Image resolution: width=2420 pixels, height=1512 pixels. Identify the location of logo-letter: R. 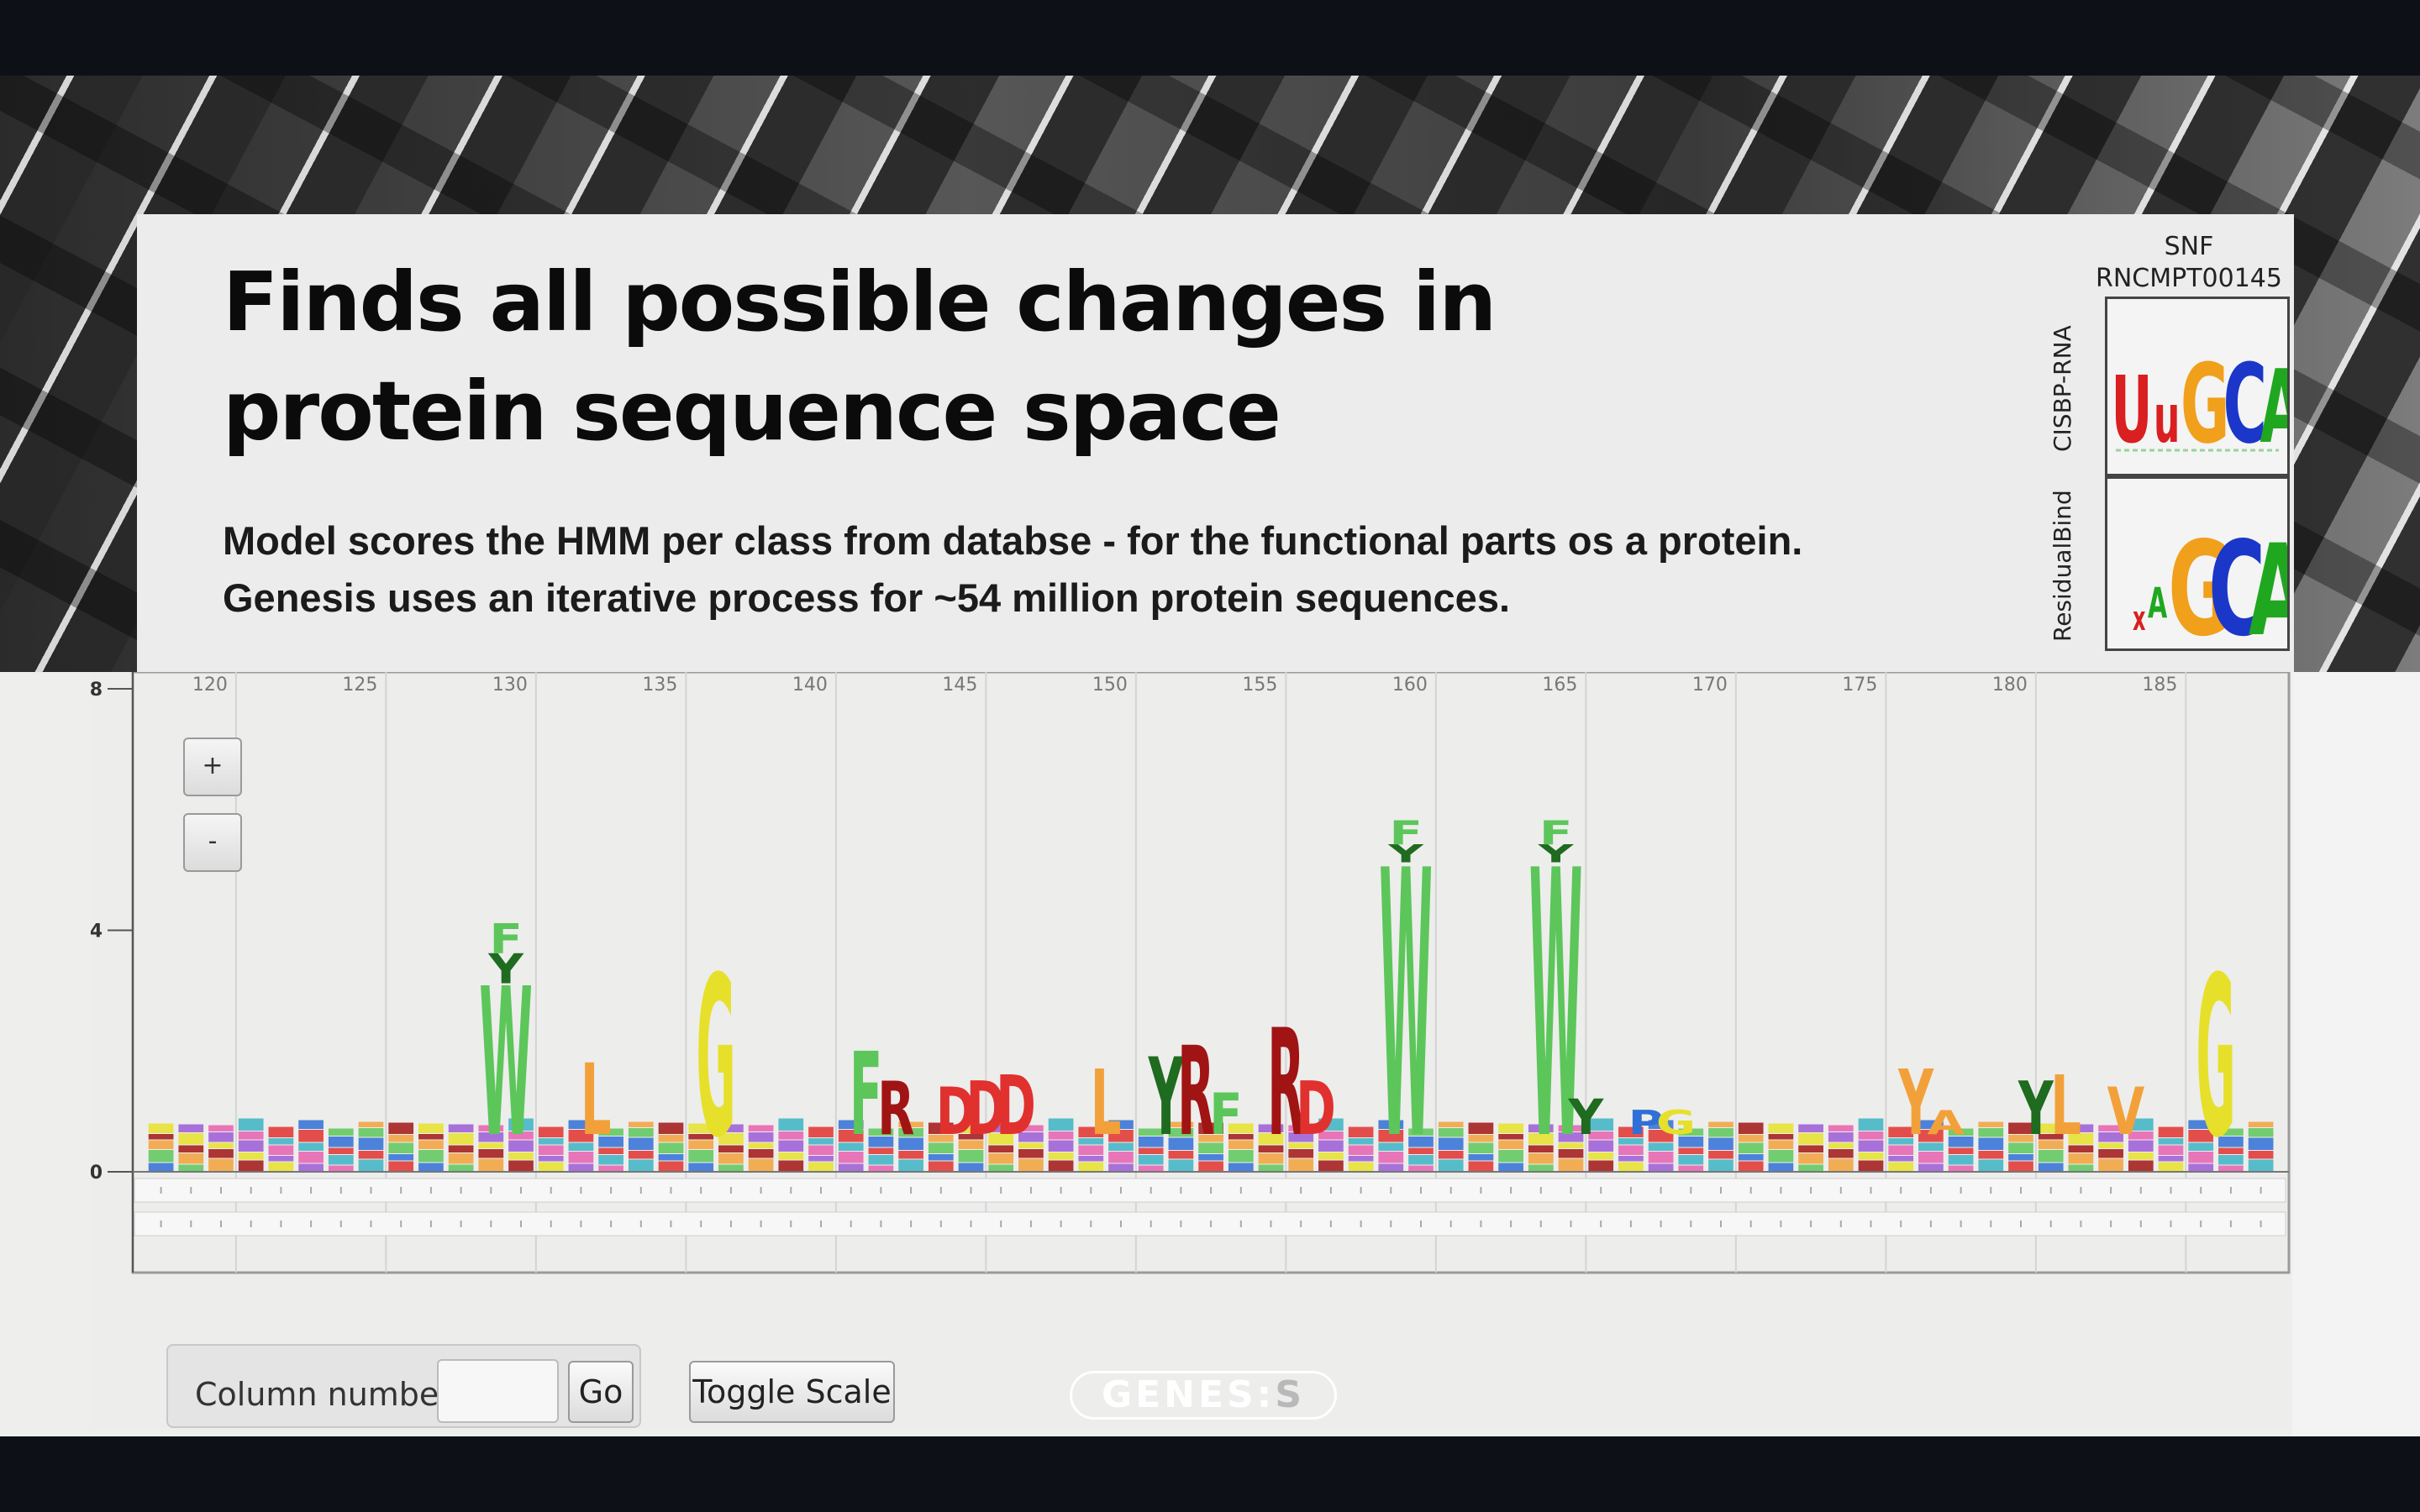
(1195, 1092).